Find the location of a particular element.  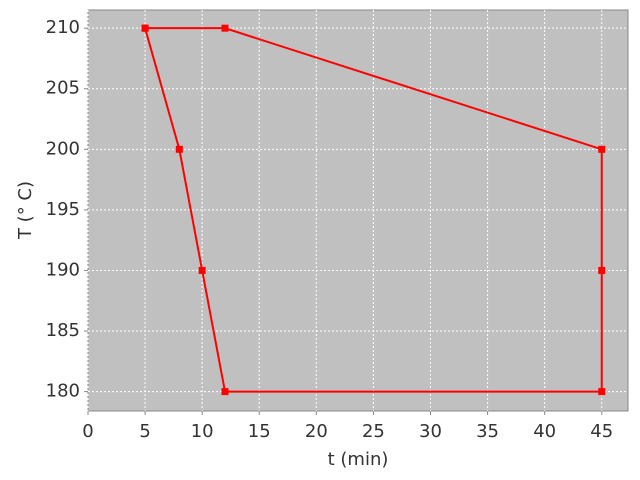

x-tick-label: 20 is located at coordinates (316, 431).